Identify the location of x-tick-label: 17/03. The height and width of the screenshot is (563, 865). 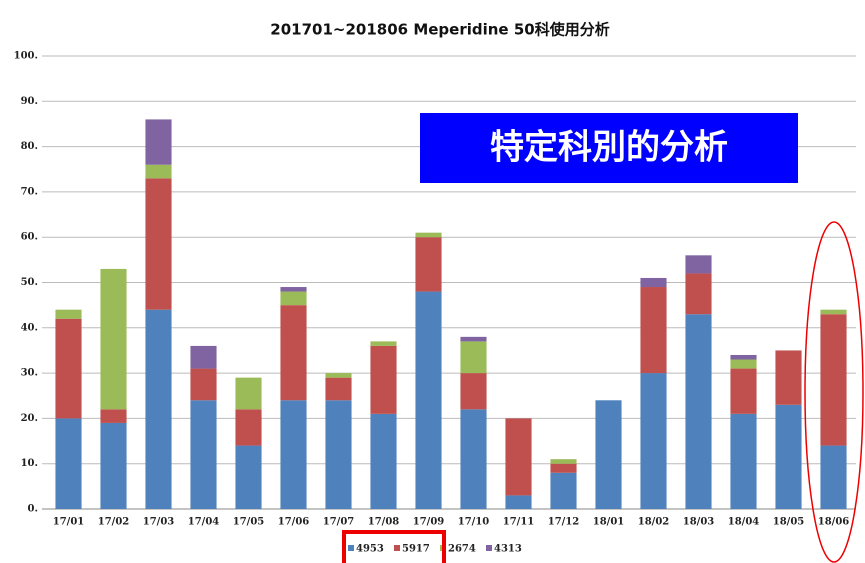
(159, 522).